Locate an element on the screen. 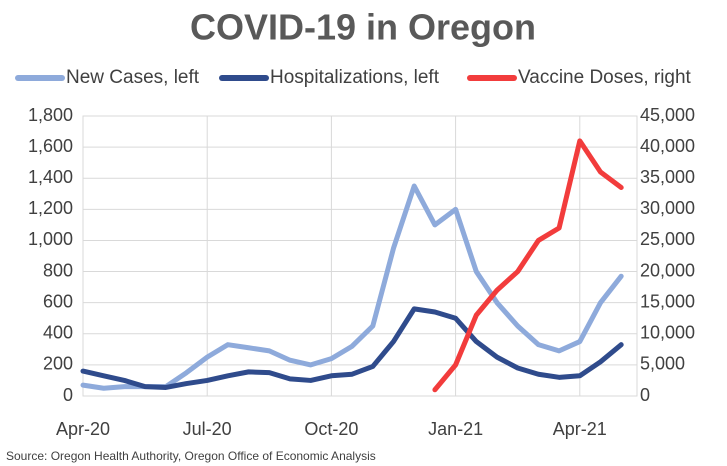  y2-tick-label: 45,000 is located at coordinates (667, 115).